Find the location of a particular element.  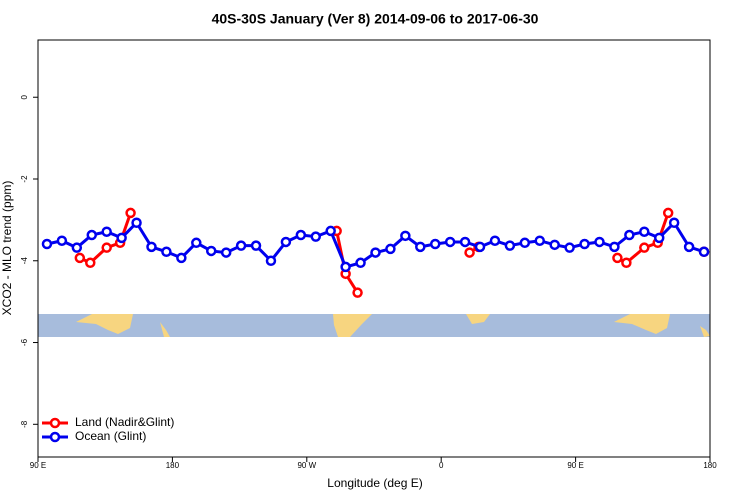

y-tick-label: 0 is located at coordinates (24, 96).